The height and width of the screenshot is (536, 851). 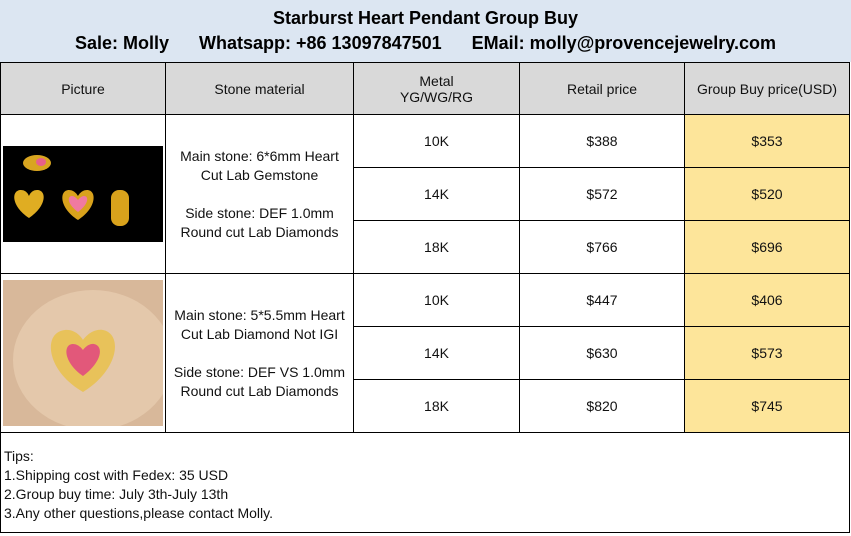 I want to click on column-header-text: Stone material, so click(x=259, y=88).